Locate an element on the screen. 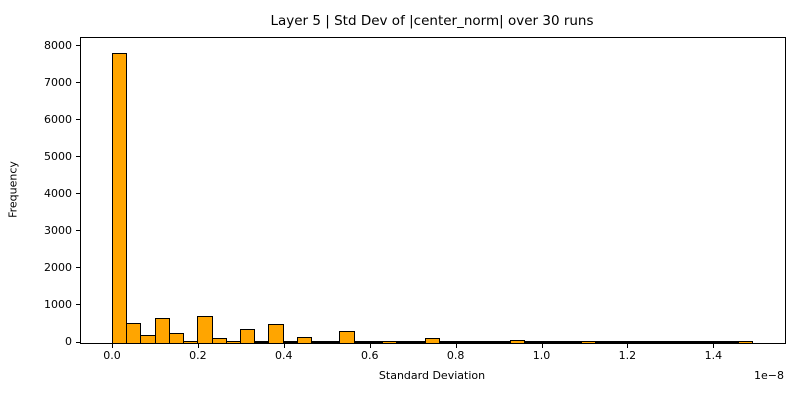  x-tick-label: 1.2 is located at coordinates (627, 355).